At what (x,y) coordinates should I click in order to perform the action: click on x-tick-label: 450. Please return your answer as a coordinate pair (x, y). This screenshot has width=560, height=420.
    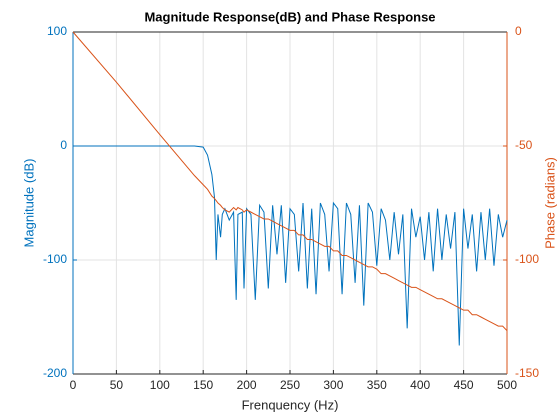
    Looking at the image, I should click on (464, 385).